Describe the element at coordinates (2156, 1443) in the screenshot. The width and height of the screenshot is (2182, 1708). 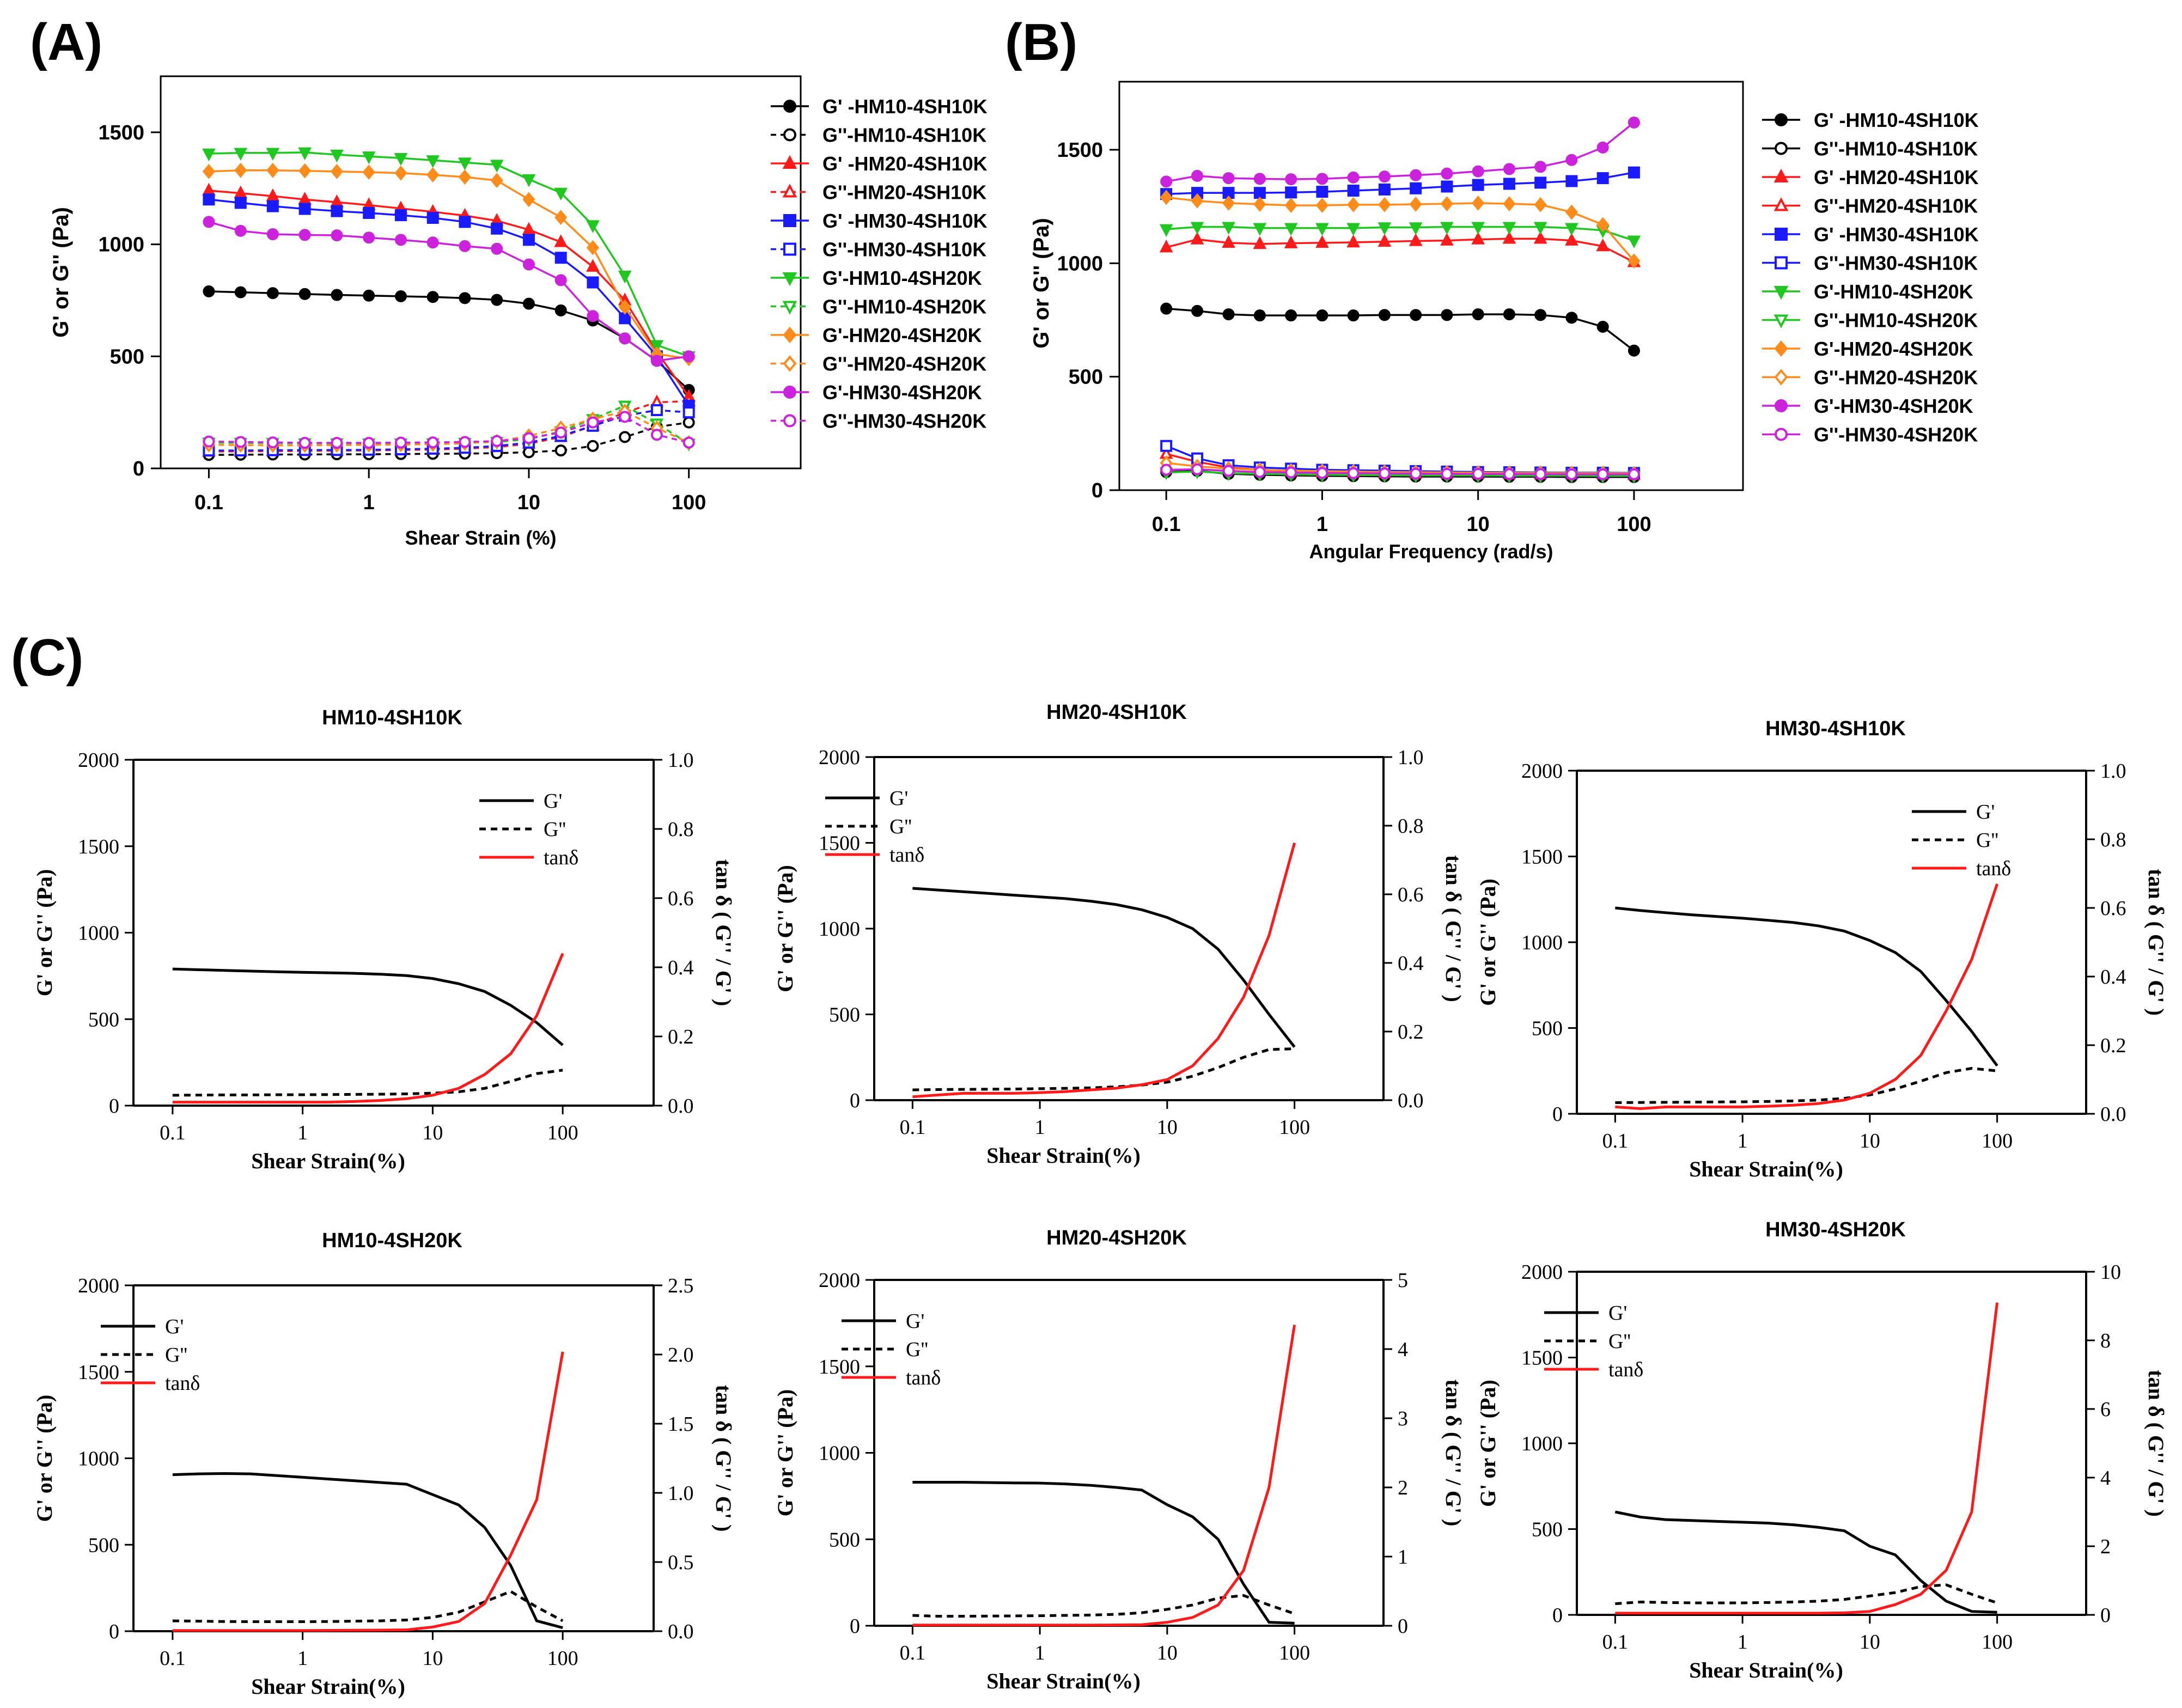
I see `y2-axis-label: tan δ ( G'' / G' )` at that location.